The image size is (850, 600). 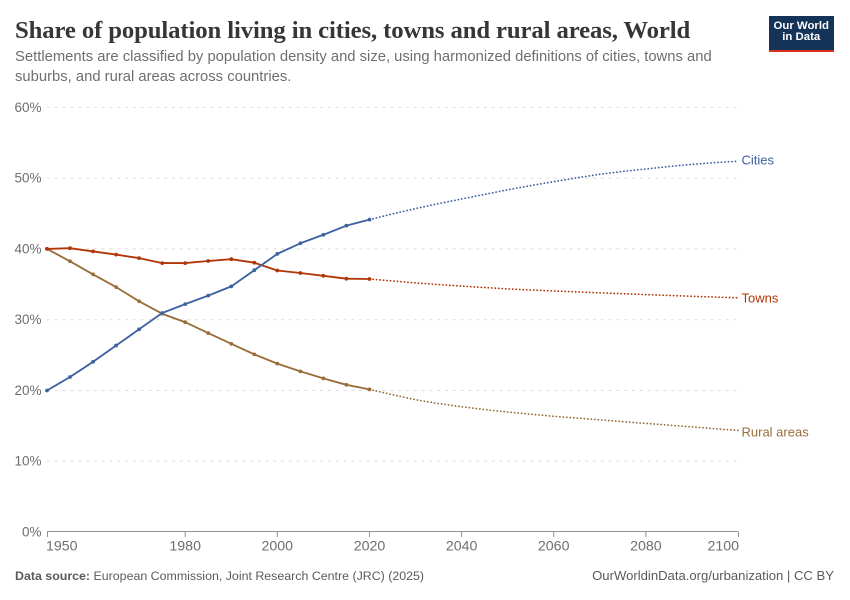 What do you see at coordinates (462, 547) in the screenshot?
I see `svg-text: 2040` at bounding box center [462, 547].